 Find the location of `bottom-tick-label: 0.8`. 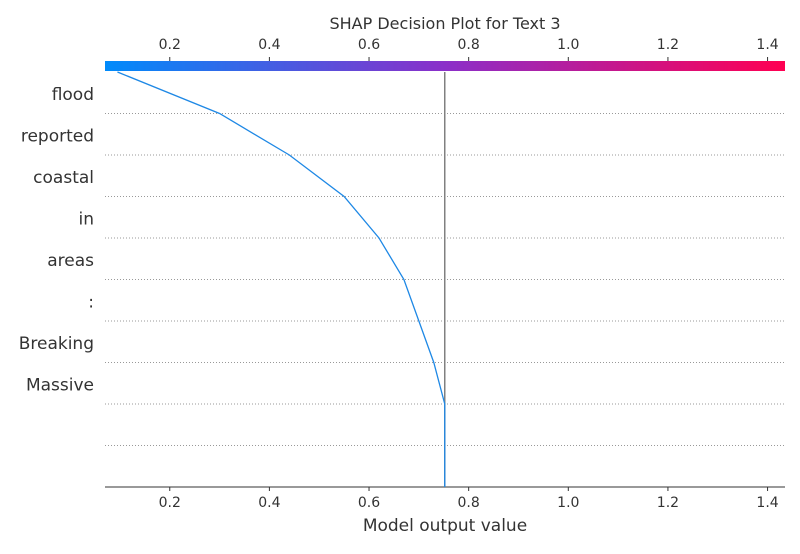

bottom-tick-label: 0.8 is located at coordinates (469, 503).